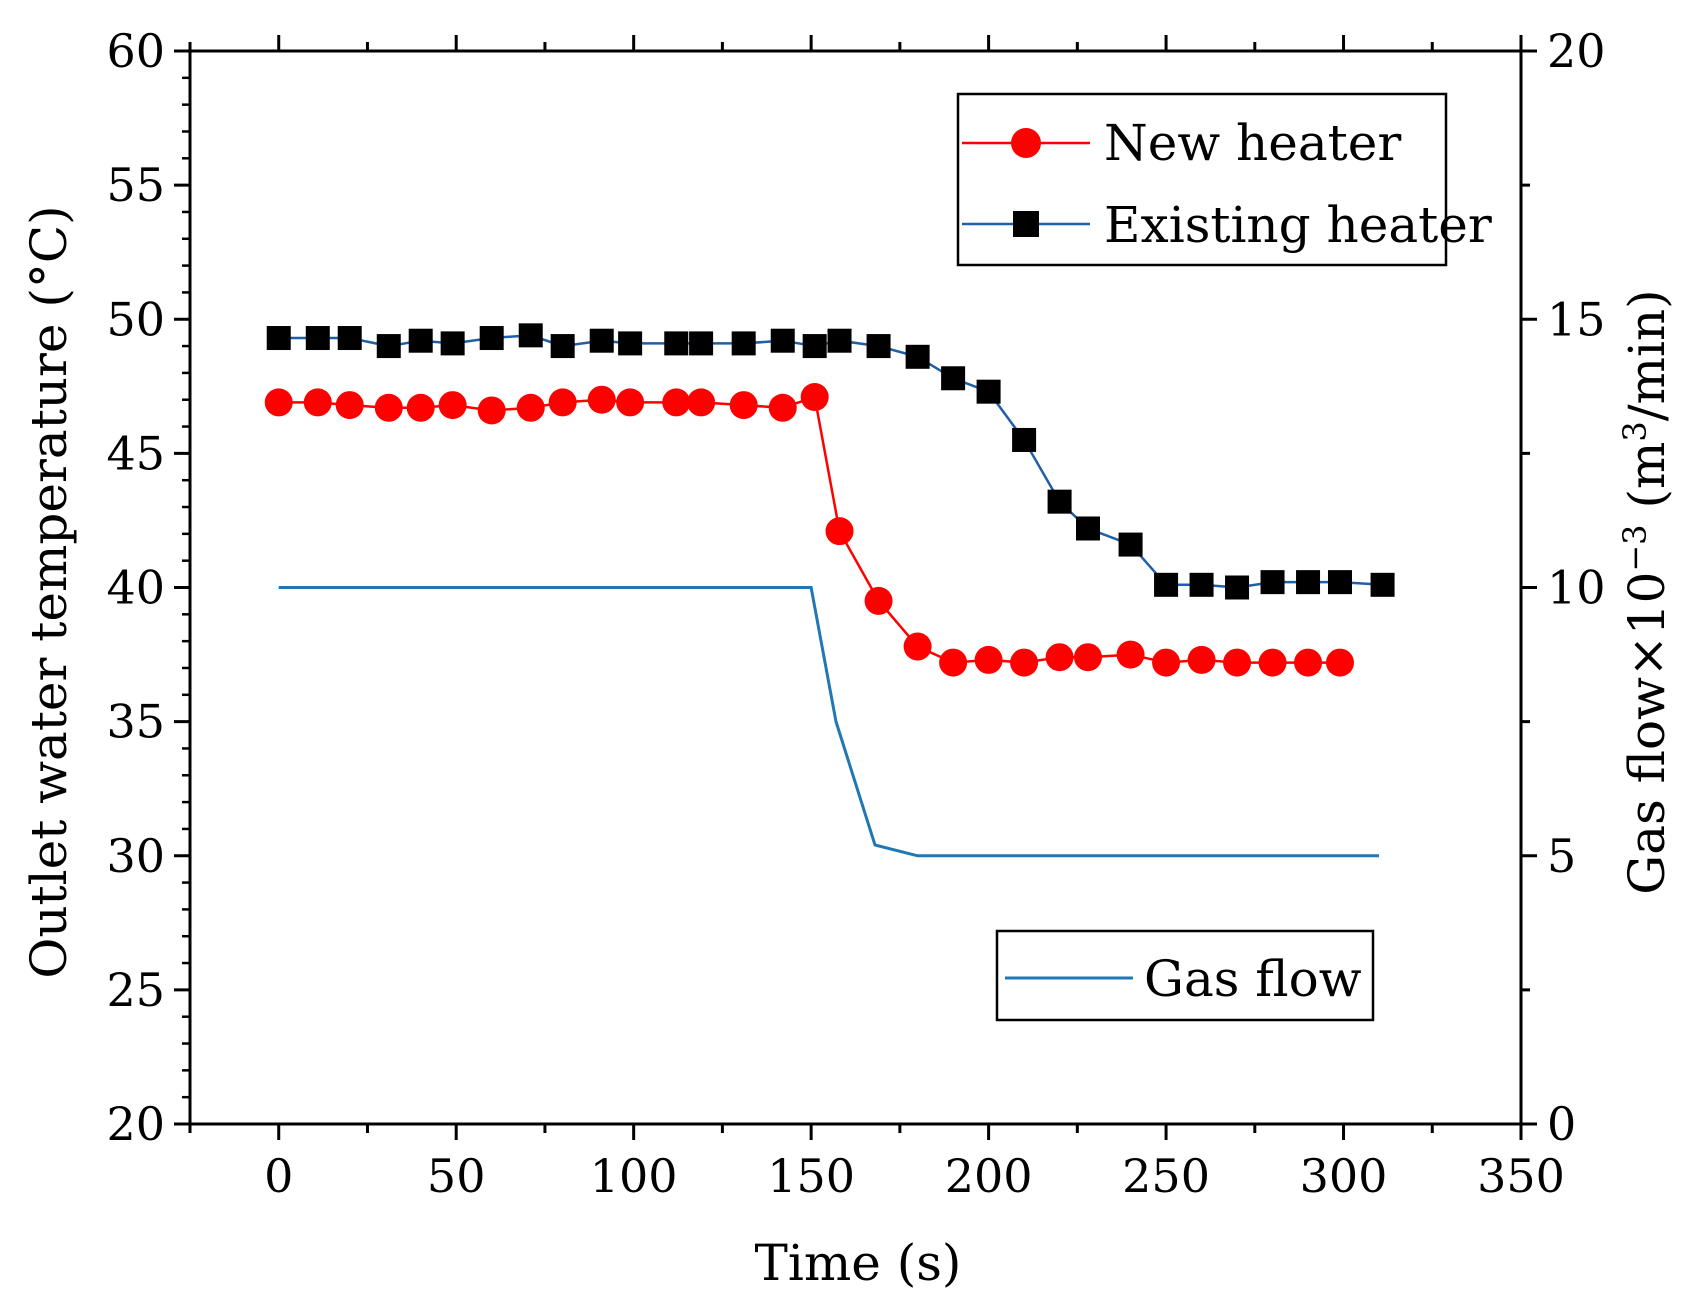 The height and width of the screenshot is (1309, 1691). Describe the element at coordinates (1646, 591) in the screenshot. I see `y-right-axis-title: Gas flow×10−3 (m3/min)` at that location.